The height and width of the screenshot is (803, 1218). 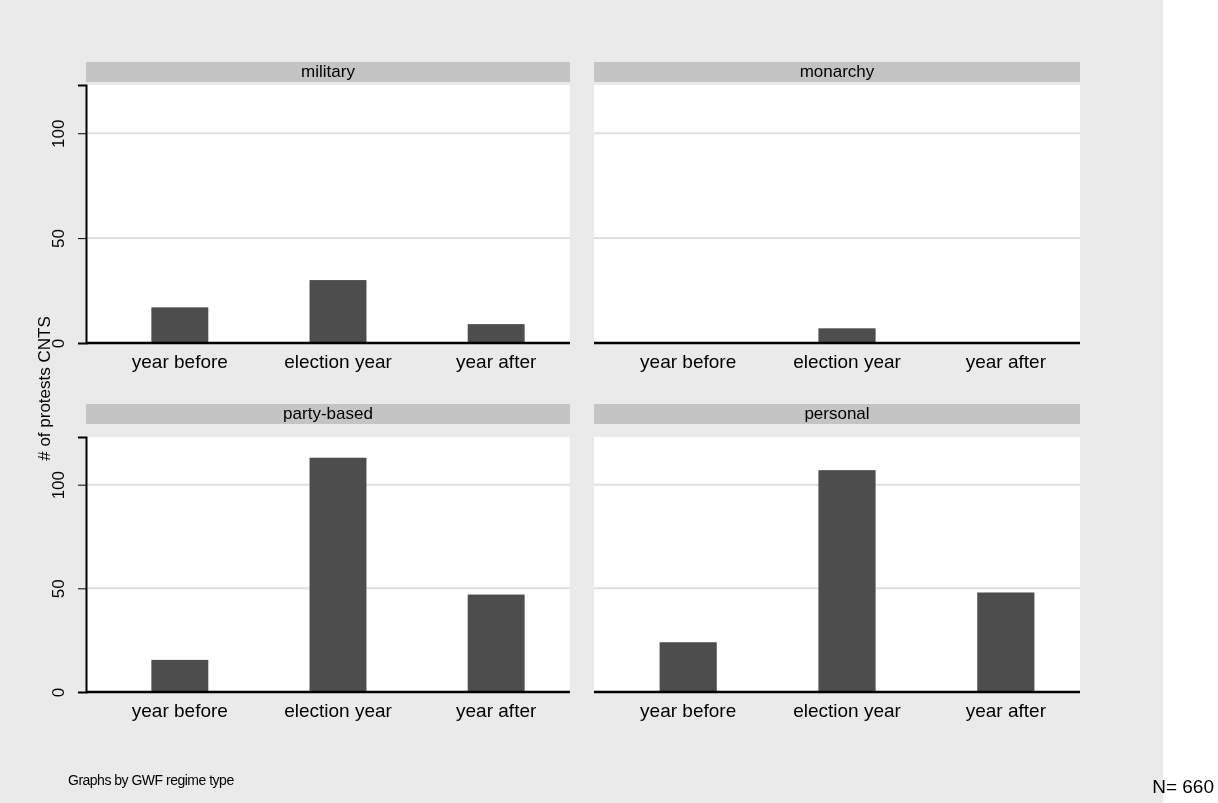 What do you see at coordinates (151, 780) in the screenshot?
I see `text: Graphs by GWF regime type` at bounding box center [151, 780].